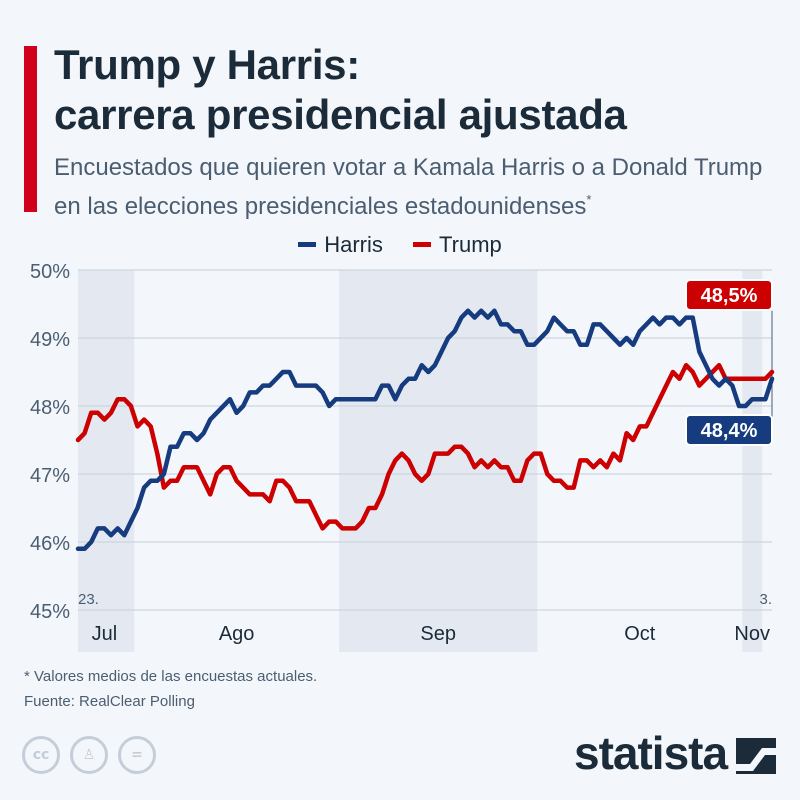 Image resolution: width=800 pixels, height=800 pixels. What do you see at coordinates (422, 244) in the screenshot?
I see `legend-swatch-trump` at bounding box center [422, 244].